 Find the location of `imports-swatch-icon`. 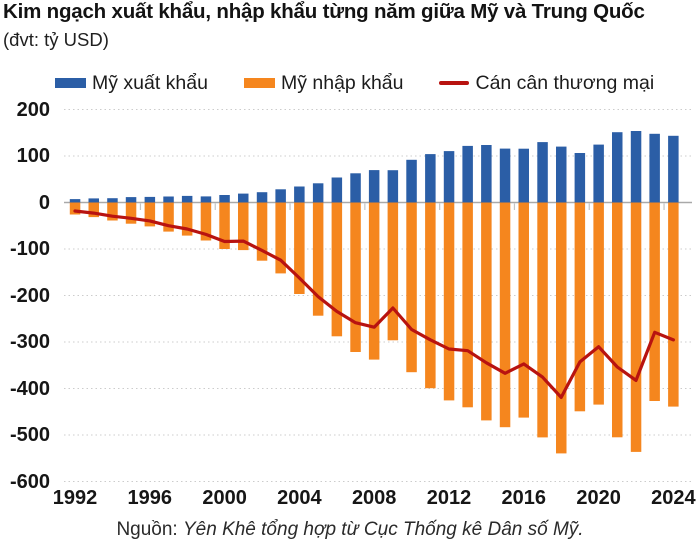

imports-swatch-icon is located at coordinates (259, 83).